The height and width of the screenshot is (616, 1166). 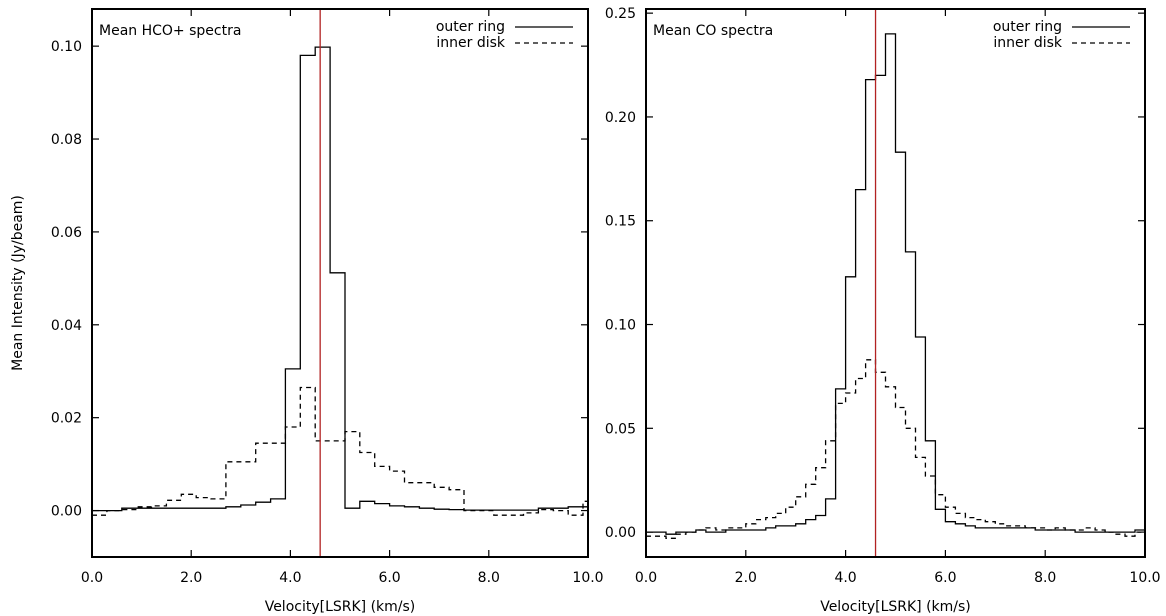 I want to click on co-series-inner-disk, so click(x=895, y=449).